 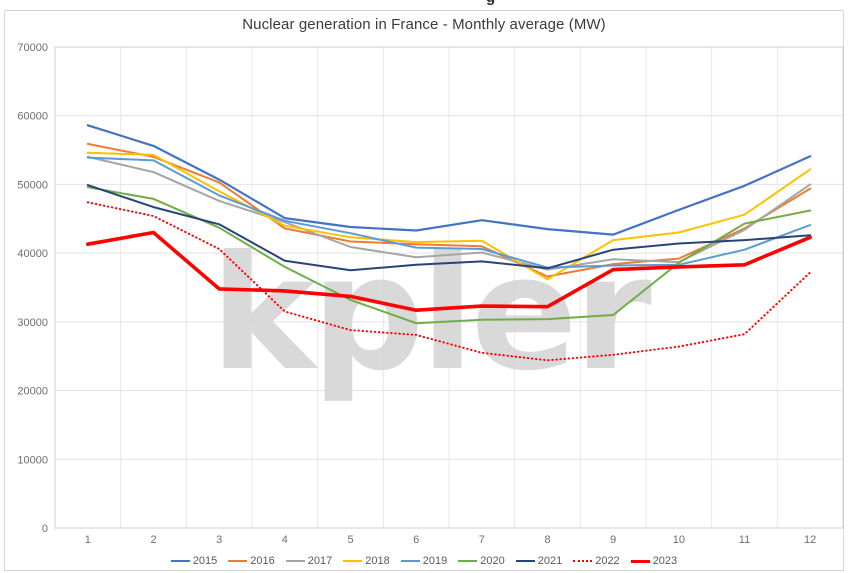 I want to click on legend-swatch-2023, so click(x=640, y=561).